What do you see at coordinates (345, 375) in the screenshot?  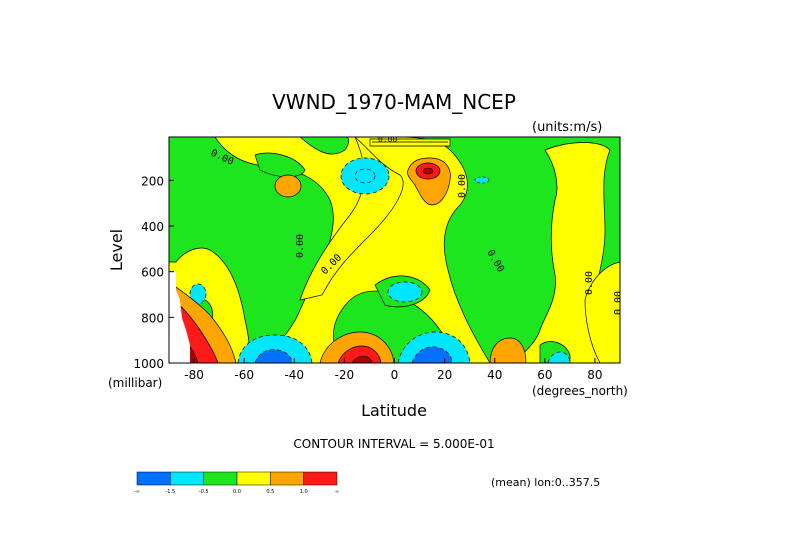 I see `x-tick-label: -20` at bounding box center [345, 375].